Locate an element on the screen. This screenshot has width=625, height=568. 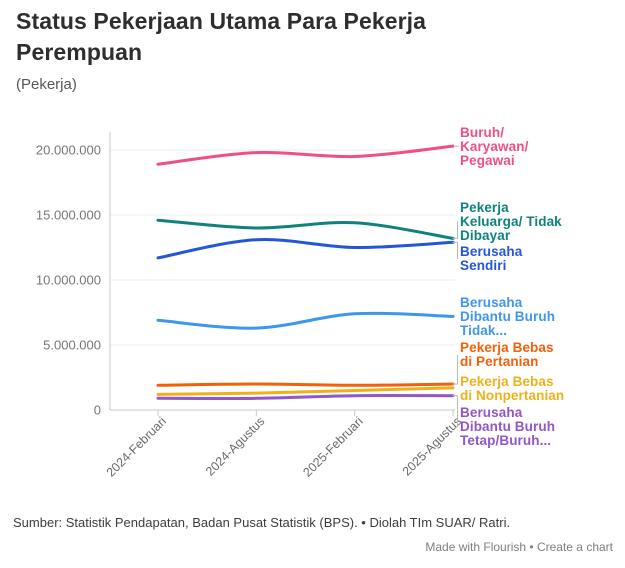
series-label-buruh-karyawan-pegawai: Buruh/ Karyawan/ Pegawai is located at coordinates (494, 146).